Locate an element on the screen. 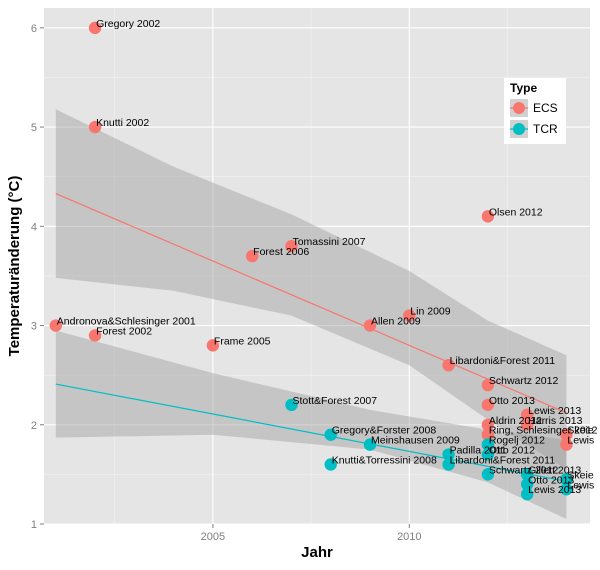 The width and height of the screenshot is (600, 570). y-tick-label: 3 is located at coordinates (34, 327).